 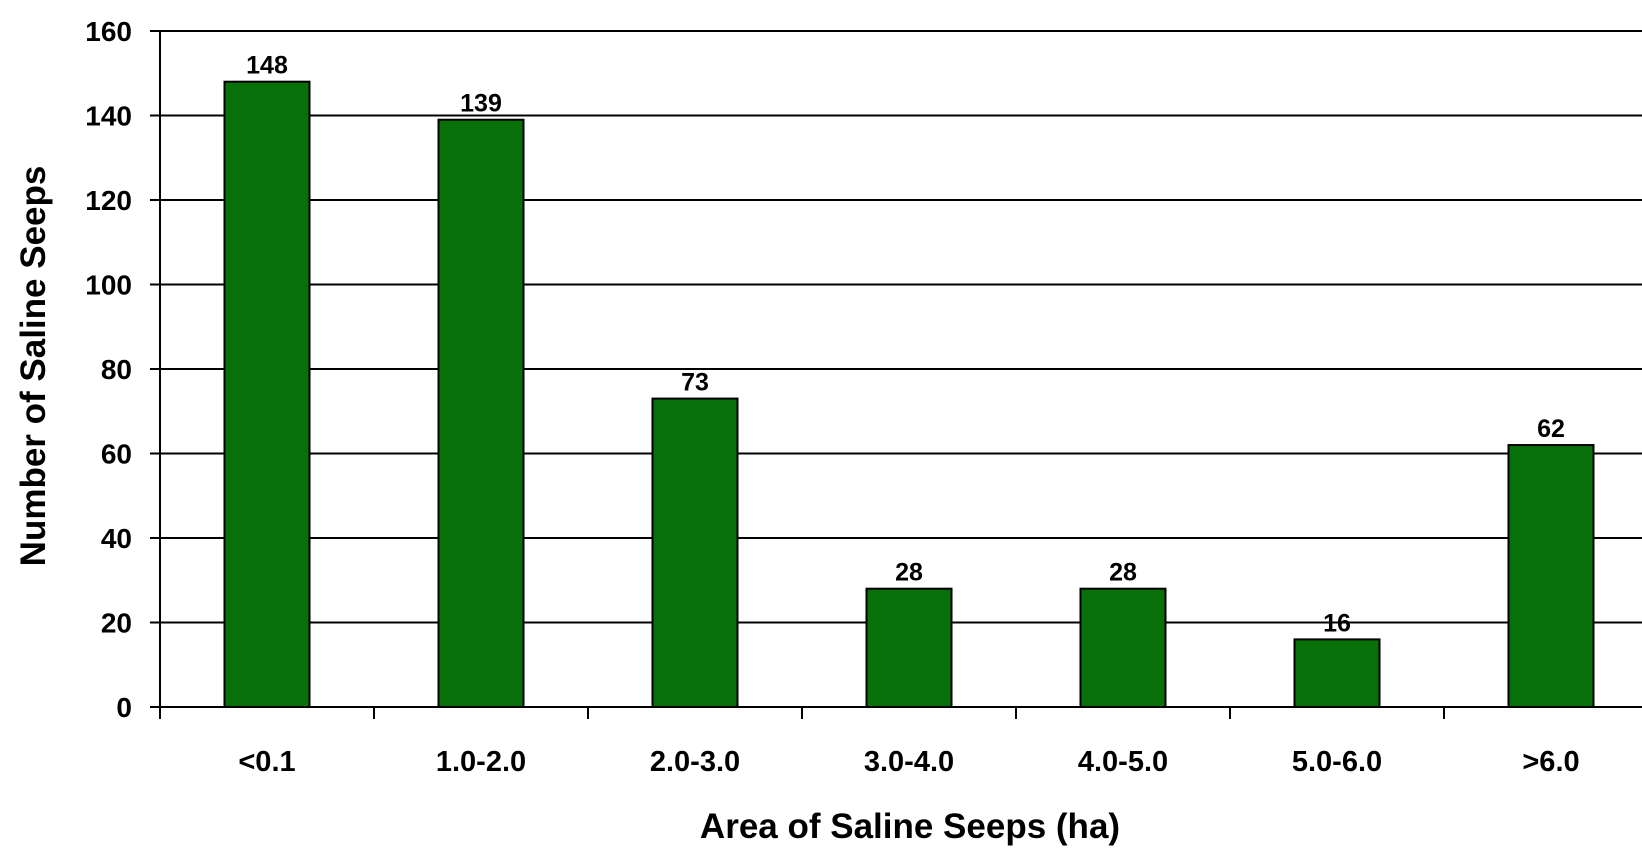 What do you see at coordinates (1337, 623) in the screenshot?
I see `data-label: 16` at bounding box center [1337, 623].